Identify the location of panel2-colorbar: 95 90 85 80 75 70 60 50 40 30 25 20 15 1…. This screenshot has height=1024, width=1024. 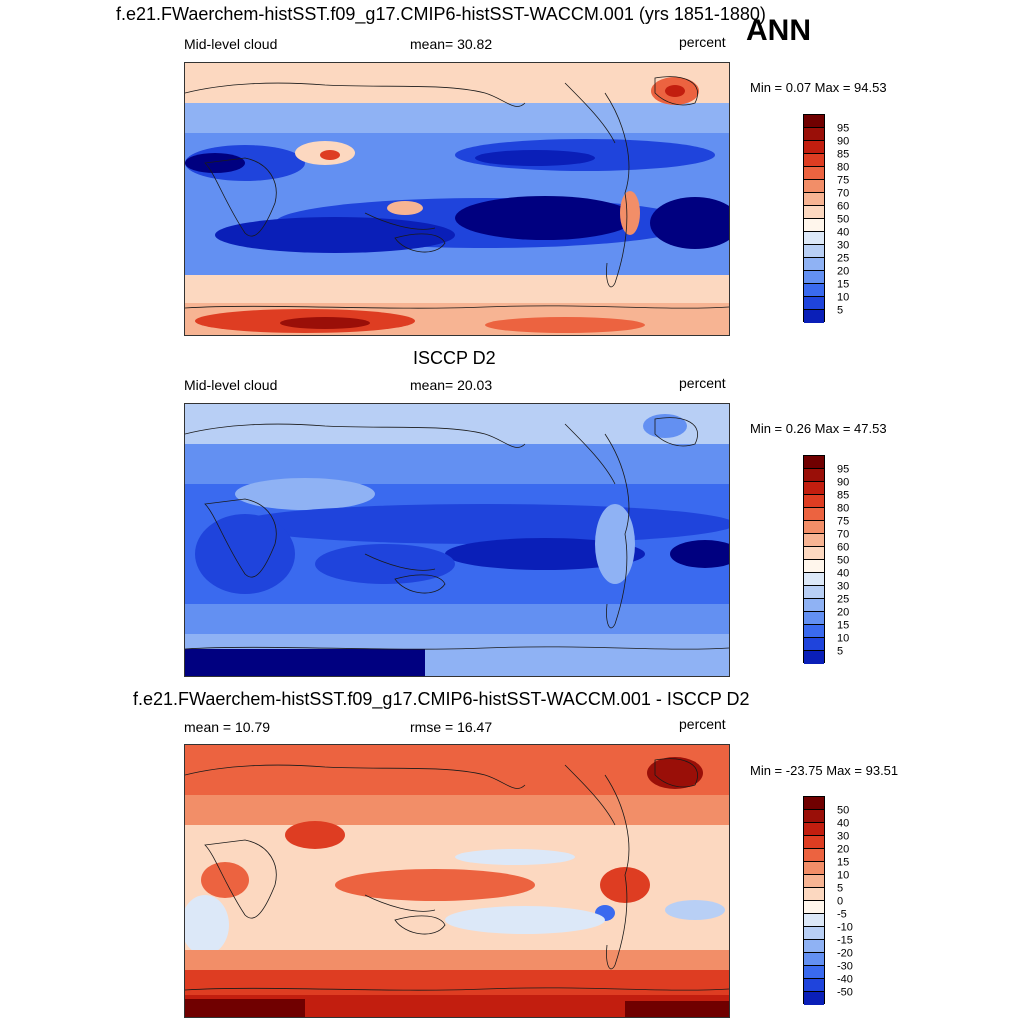
(826, 559).